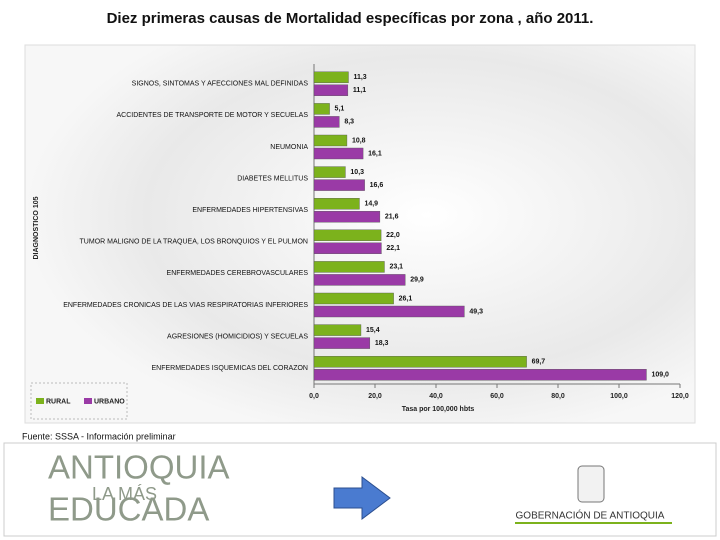 This screenshot has height=540, width=720. What do you see at coordinates (340, 109) in the screenshot?
I see `value-label: 5,1` at bounding box center [340, 109].